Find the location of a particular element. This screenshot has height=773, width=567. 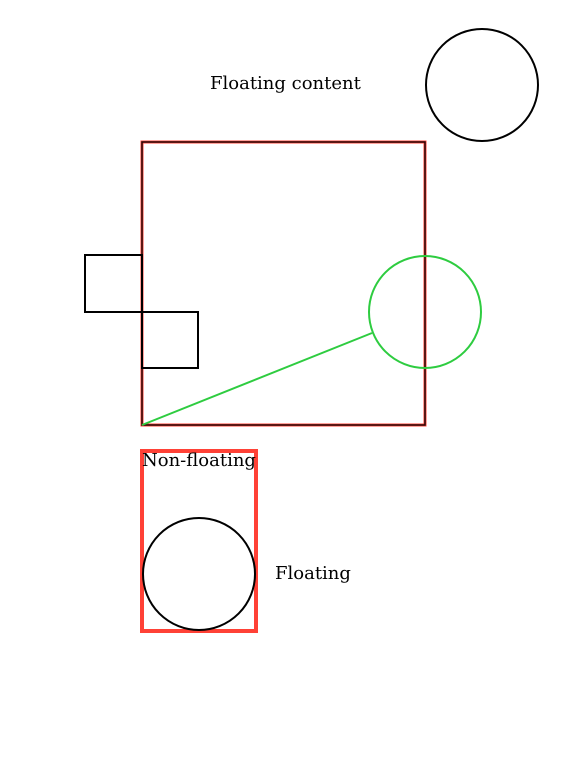

bottom-red-rectangle is located at coordinates (199, 541).